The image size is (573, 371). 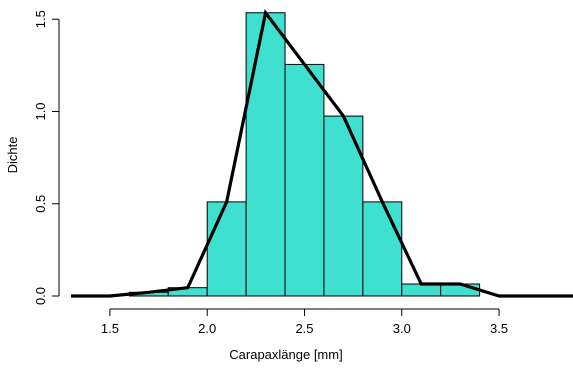 I want to click on y-axis-title: Dichte, so click(x=12, y=155).